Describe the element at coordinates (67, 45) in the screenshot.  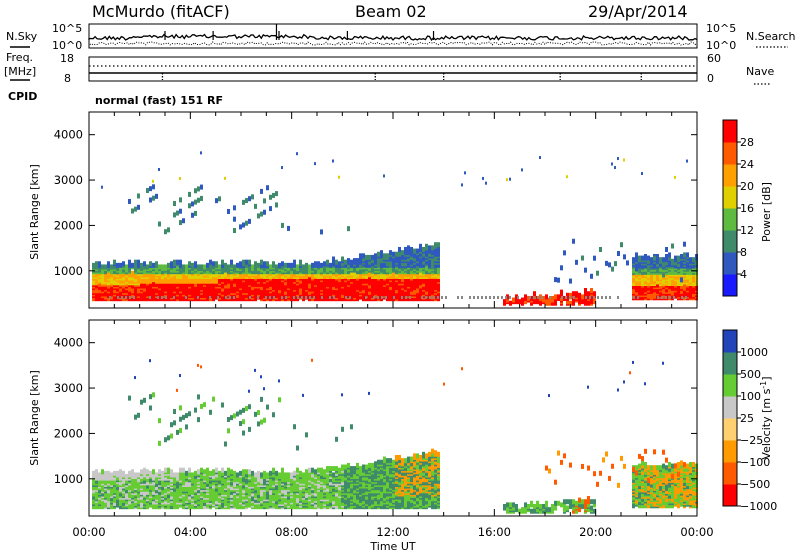
I see `nsky-scale-bottom: 10^0` at that location.